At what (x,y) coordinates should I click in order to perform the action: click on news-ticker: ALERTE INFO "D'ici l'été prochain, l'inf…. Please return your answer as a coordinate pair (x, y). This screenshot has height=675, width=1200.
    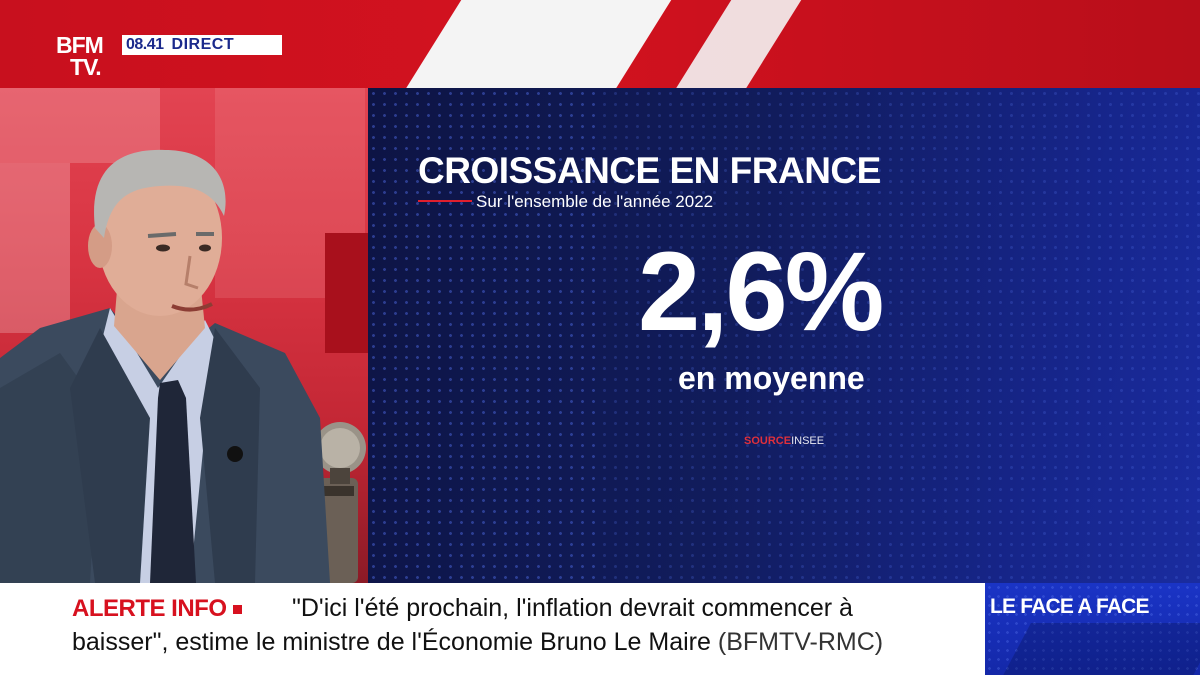
    Looking at the image, I should click on (492, 629).